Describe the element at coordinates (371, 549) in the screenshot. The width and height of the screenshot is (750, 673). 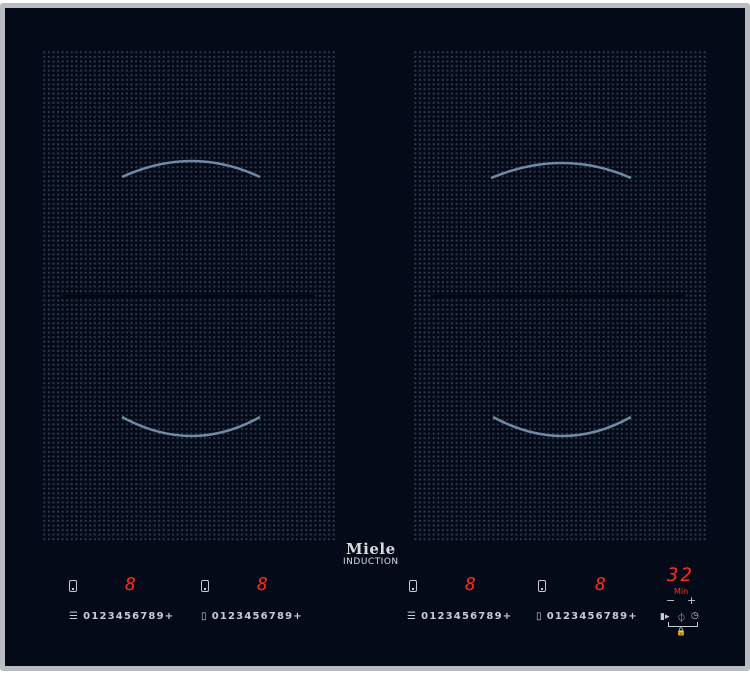
I see `brand-name: Miele` at that location.